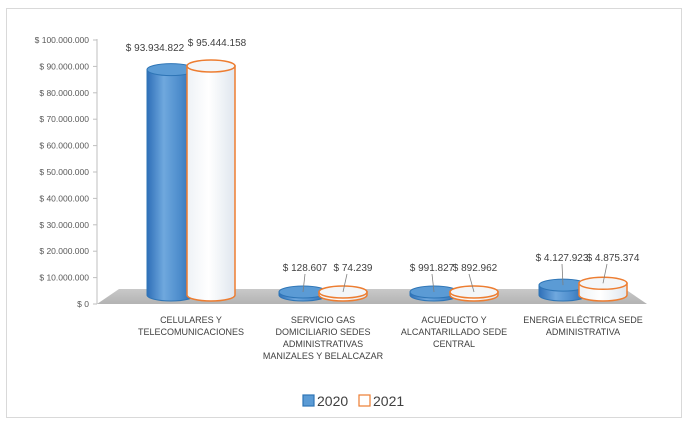 This screenshot has width=688, height=423. I want to click on data-label: $ 74.239, so click(353, 268).